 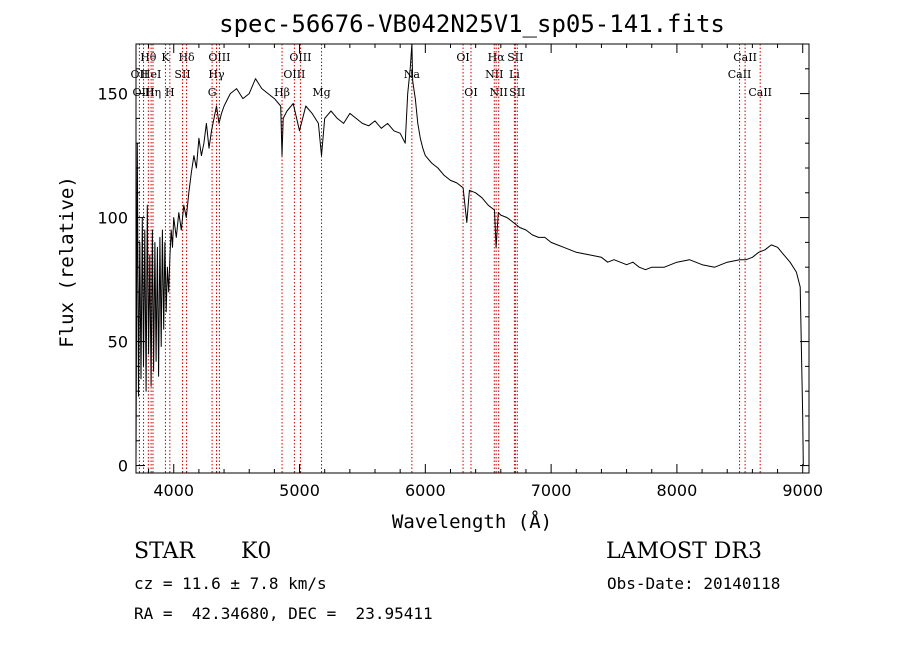 What do you see at coordinates (694, 583) in the screenshot?
I see `obs-date-text: Obs-Date: 20140118` at bounding box center [694, 583].